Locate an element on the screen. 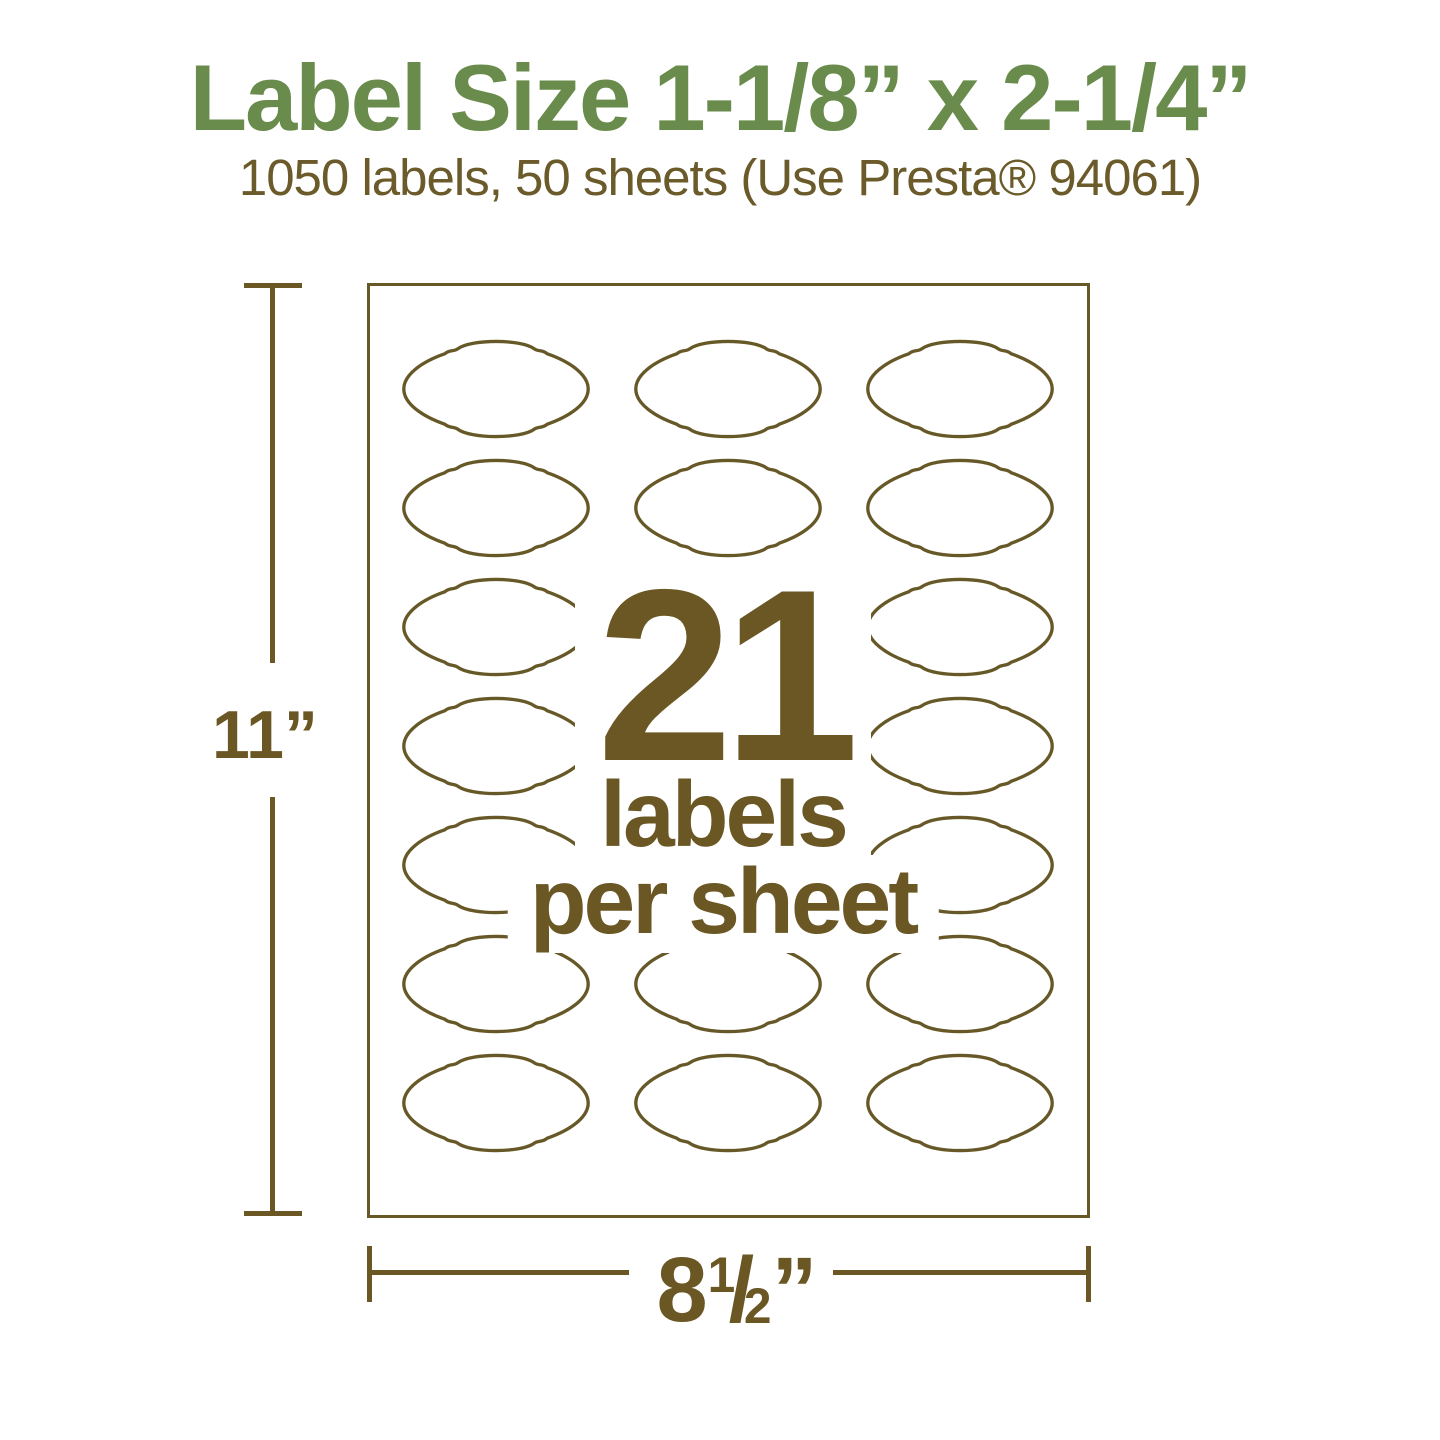 The height and width of the screenshot is (1440, 1440). width-fraction-denominator: 2 is located at coordinates (757, 1305).